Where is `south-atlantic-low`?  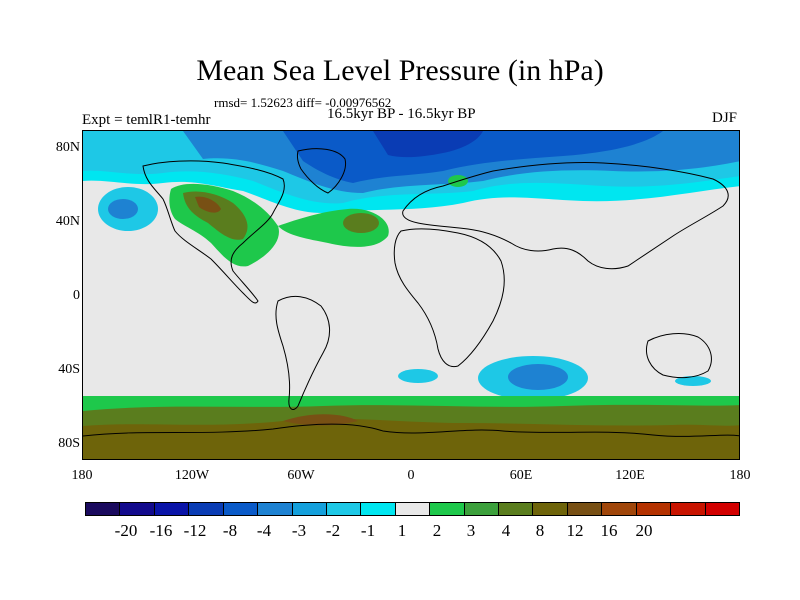 south-atlantic-low is located at coordinates (418, 376).